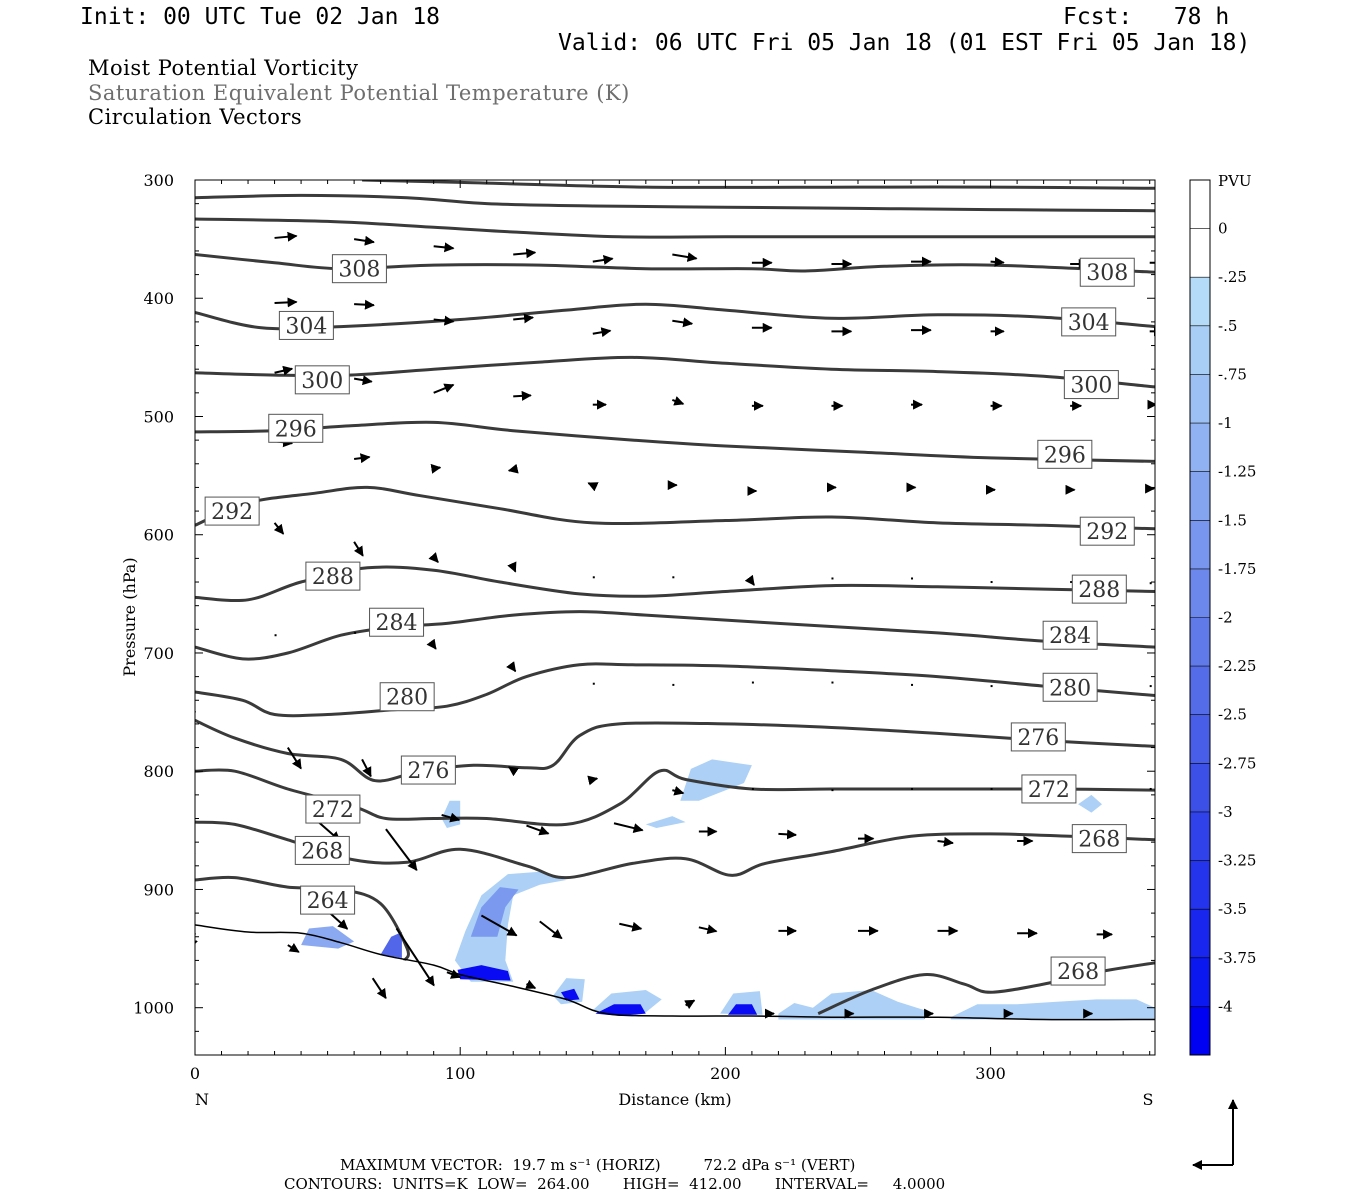 This screenshot has width=1350, height=1200. I want to click on colorbar-tick-label: 0, so click(1223, 229).